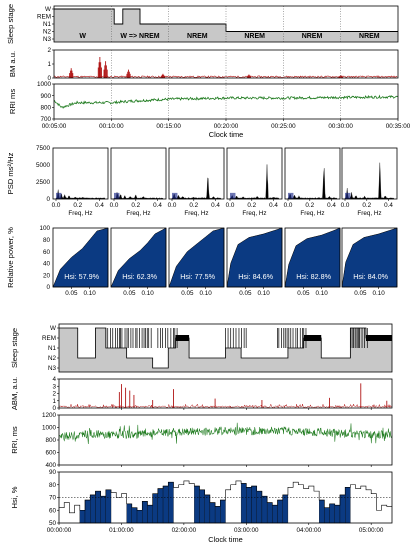  I want to click on y-tick-label: 3, so click(54, 386).